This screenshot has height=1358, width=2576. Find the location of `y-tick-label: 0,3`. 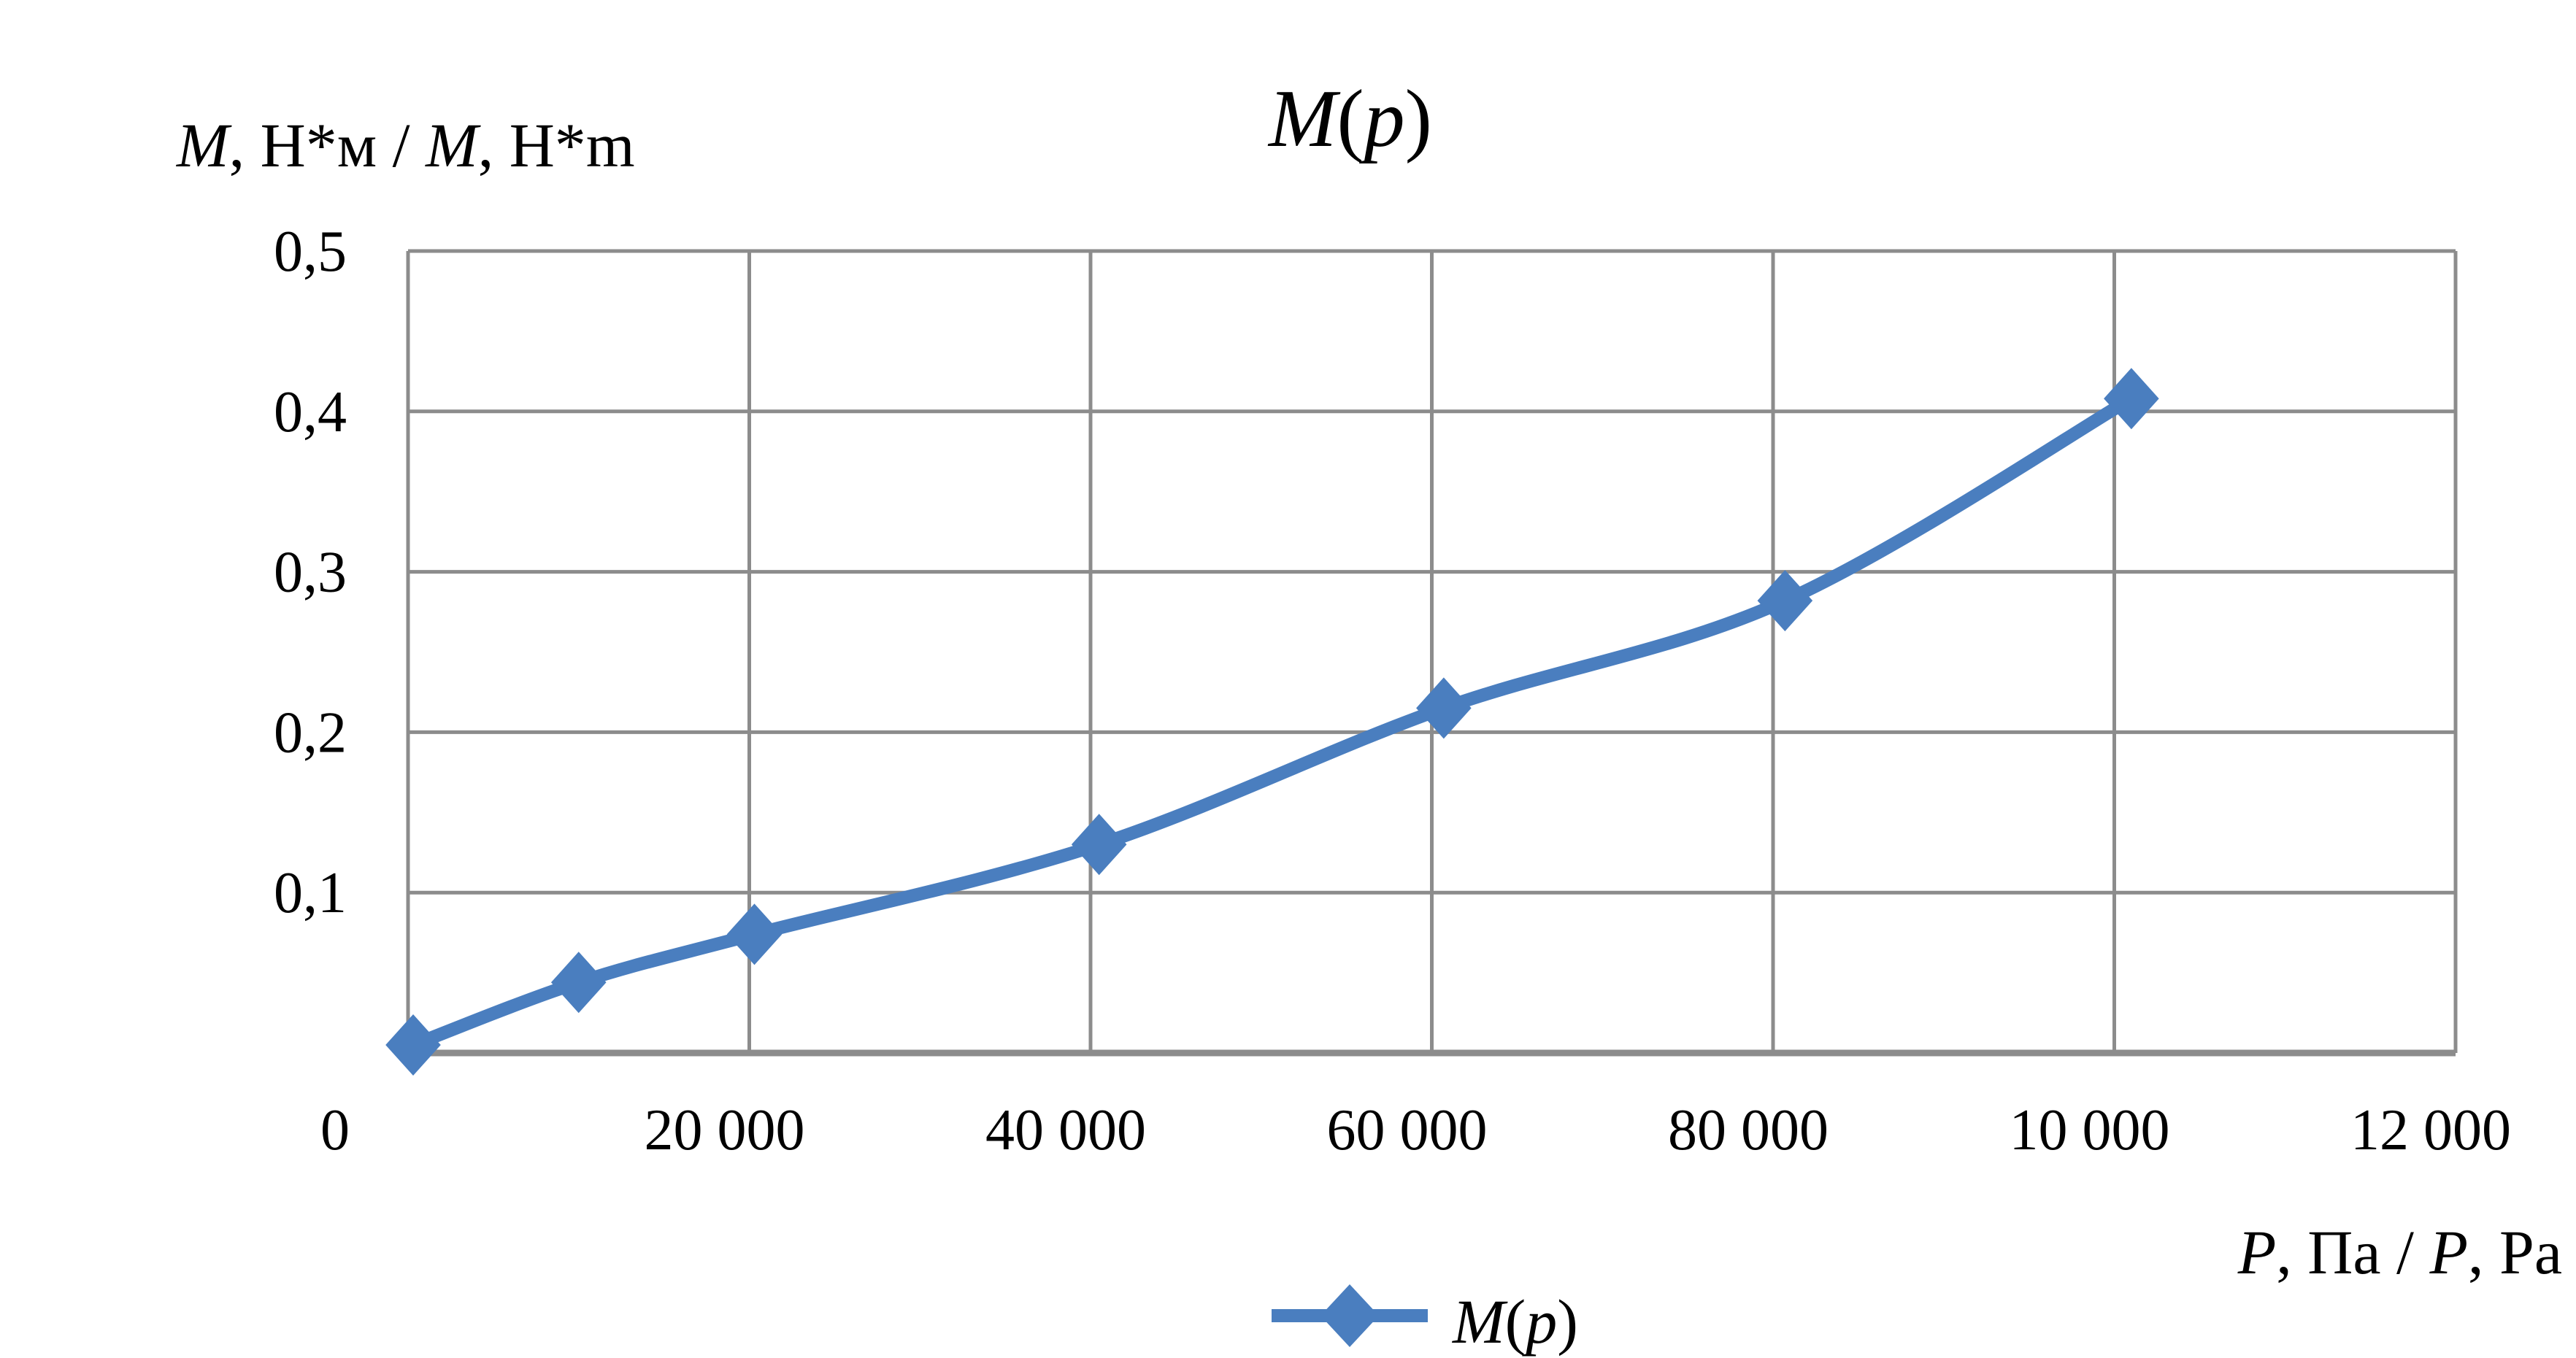

y-tick-label: 0,3 is located at coordinates (310, 573).